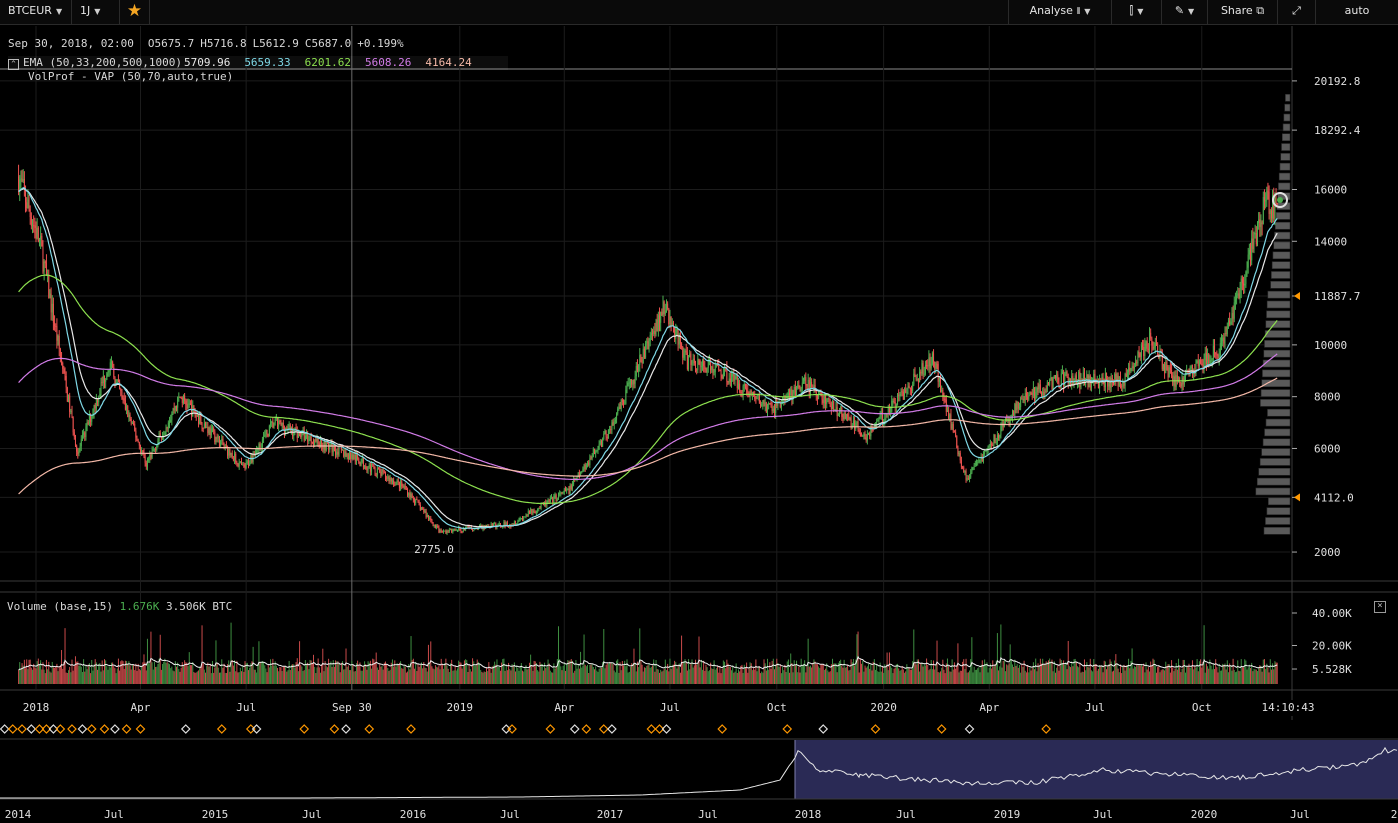 The width and height of the screenshot is (1398, 823). What do you see at coordinates (1357, 12) in the screenshot?
I see `scale-mode-button: auto` at bounding box center [1357, 12].